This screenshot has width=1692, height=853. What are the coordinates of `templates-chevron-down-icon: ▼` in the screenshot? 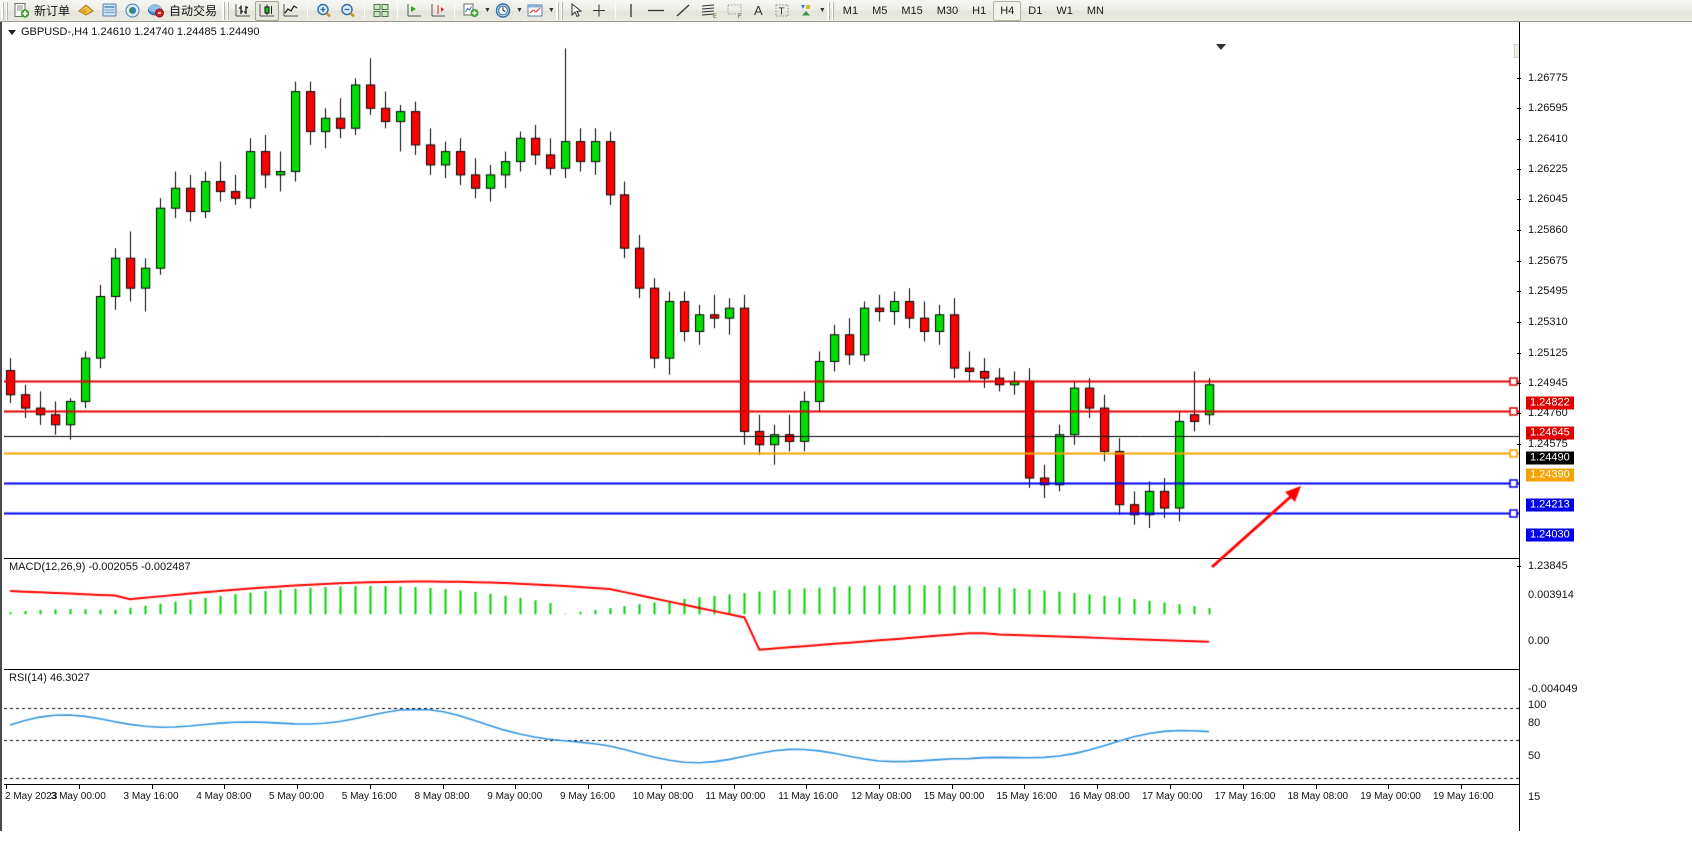 It's located at (551, 10).